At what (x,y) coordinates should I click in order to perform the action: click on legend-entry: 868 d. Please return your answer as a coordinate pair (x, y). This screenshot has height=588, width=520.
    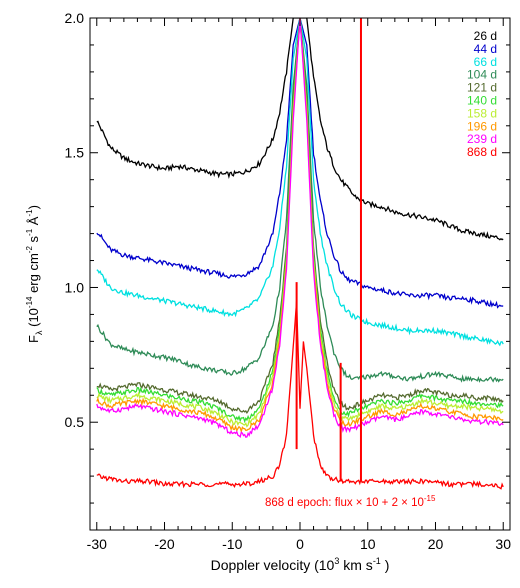
    Looking at the image, I should click on (482, 152).